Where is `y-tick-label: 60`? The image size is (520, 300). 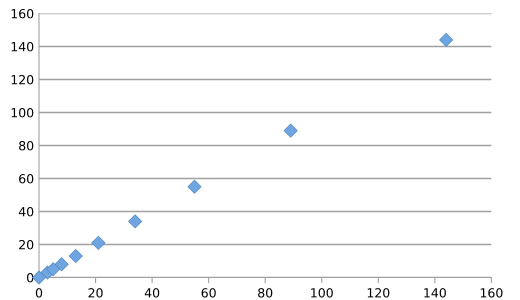 y-tick-label: 60 is located at coordinates (26, 179).